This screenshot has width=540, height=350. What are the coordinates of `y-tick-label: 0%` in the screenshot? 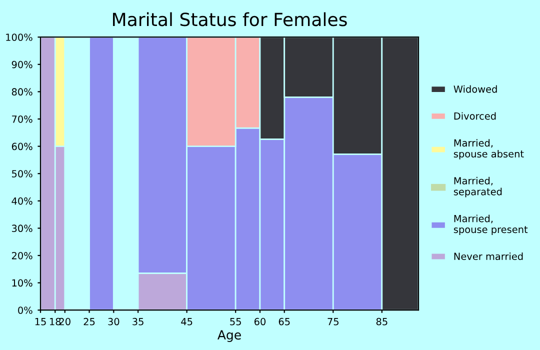 It's located at (25, 310).